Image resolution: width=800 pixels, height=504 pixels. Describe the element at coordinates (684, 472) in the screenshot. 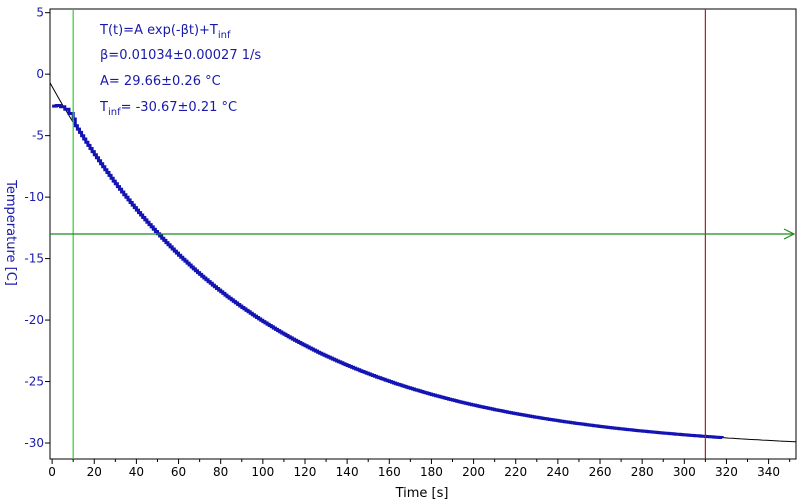

I see `x-tick-label: 300` at that location.